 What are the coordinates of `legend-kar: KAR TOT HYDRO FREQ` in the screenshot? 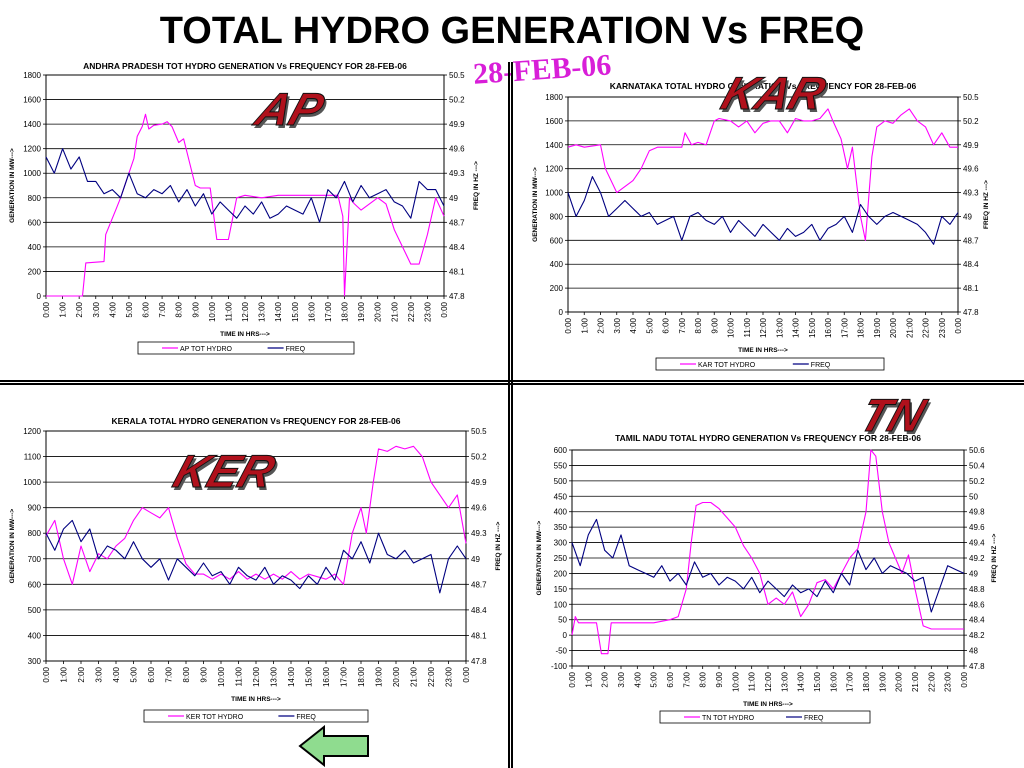 It's located at (770, 364).